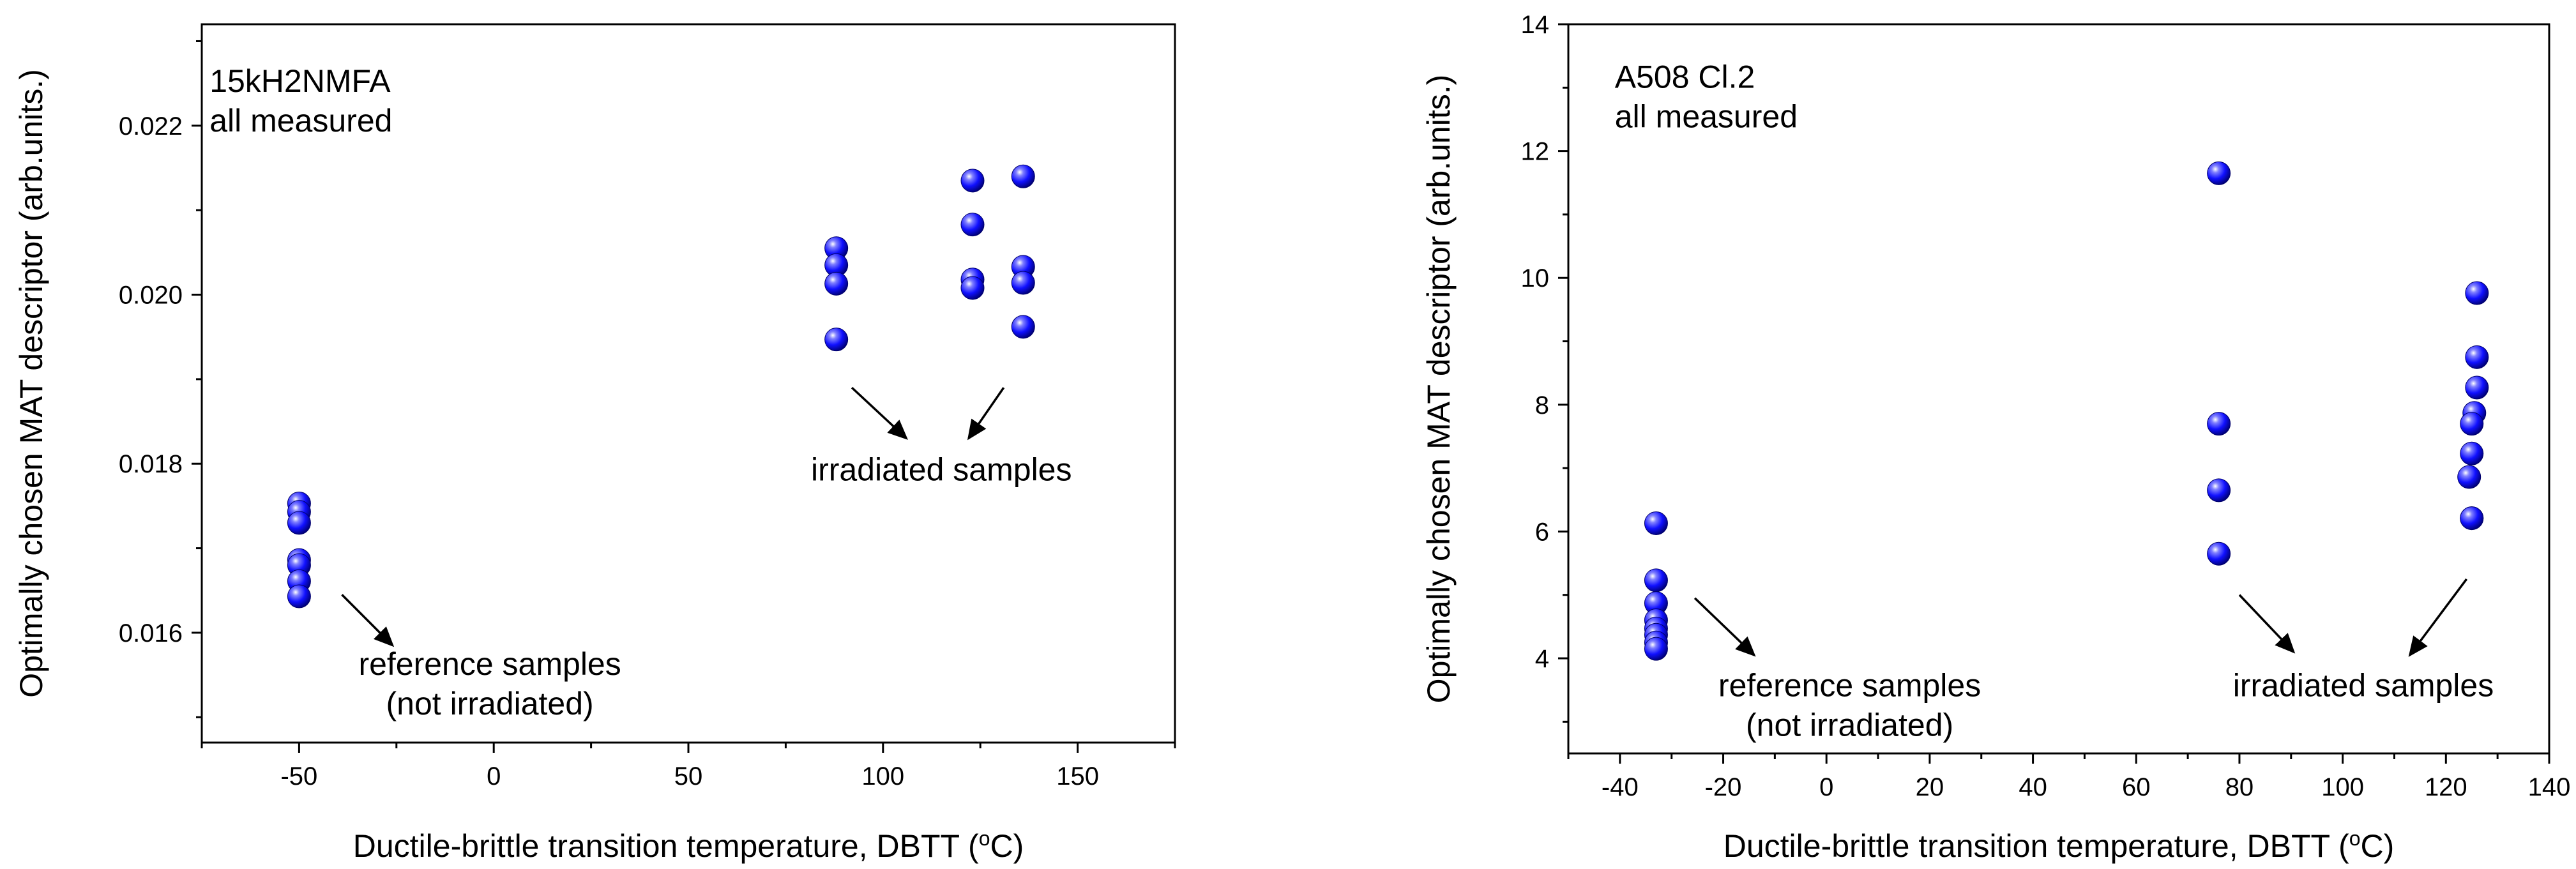  I want to click on y-tick-label: 0.020, so click(151, 296).